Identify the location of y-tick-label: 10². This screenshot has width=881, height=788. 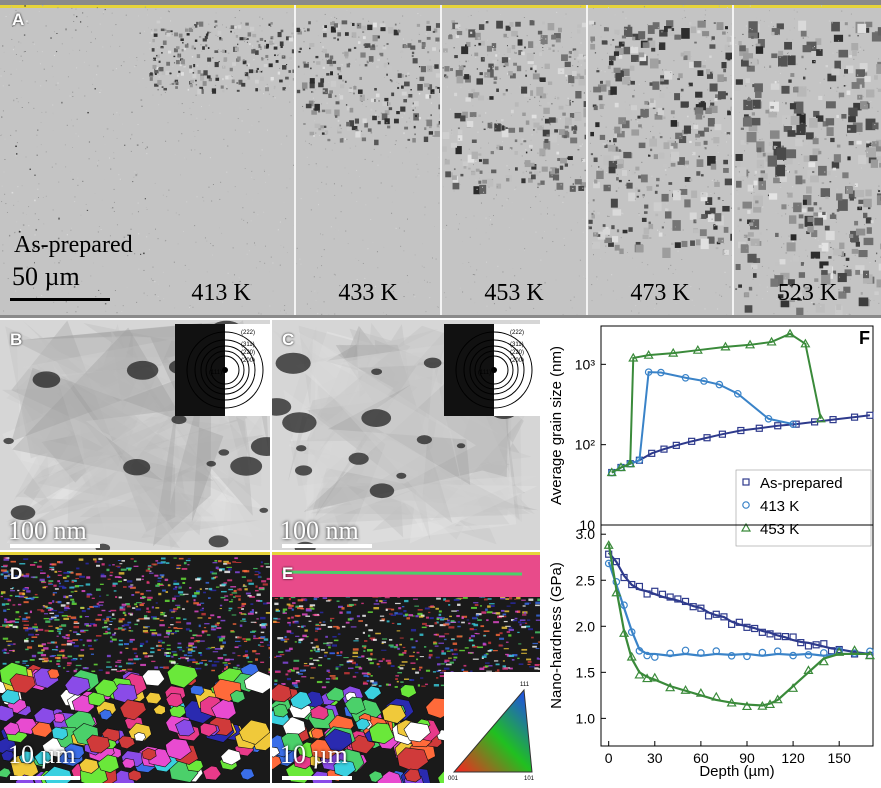
(585, 445).